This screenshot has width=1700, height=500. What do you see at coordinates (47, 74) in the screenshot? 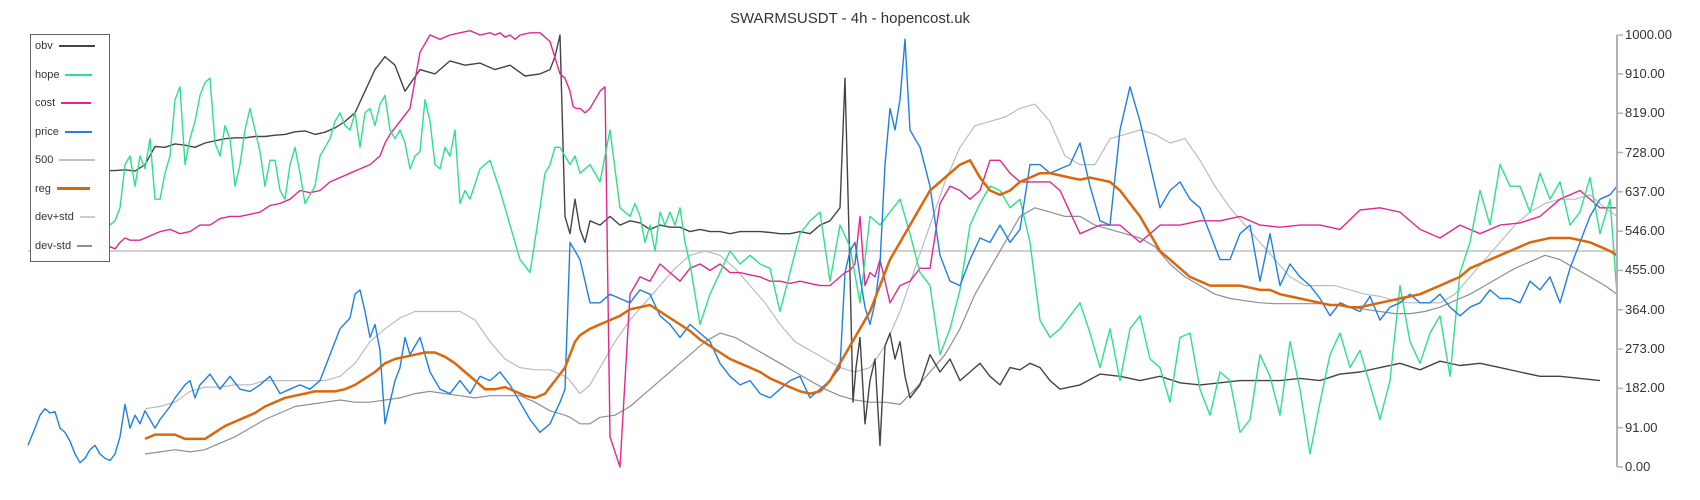
I see `legend-label: hope` at bounding box center [47, 74].